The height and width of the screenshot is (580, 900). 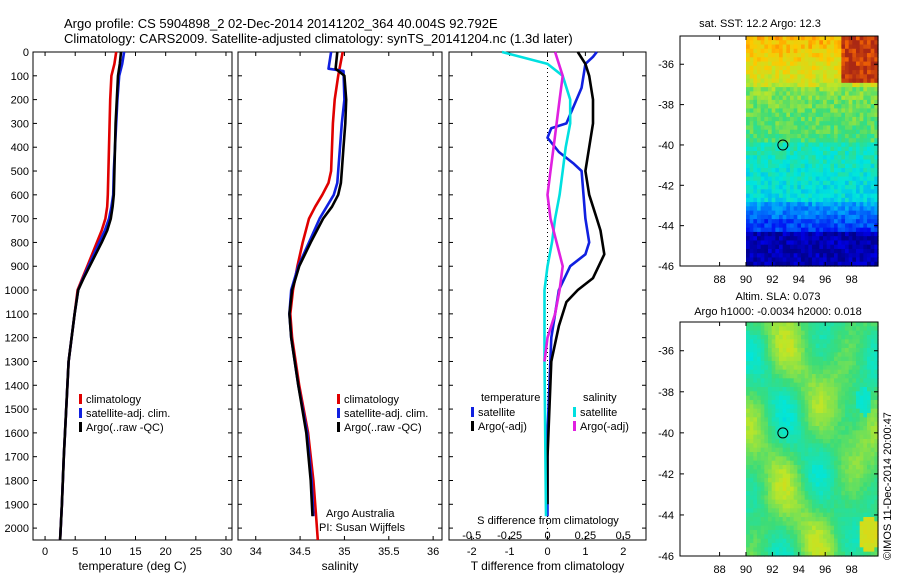 What do you see at coordinates (20, 220) in the screenshot?
I see `y-tick-label: 700` at bounding box center [20, 220].